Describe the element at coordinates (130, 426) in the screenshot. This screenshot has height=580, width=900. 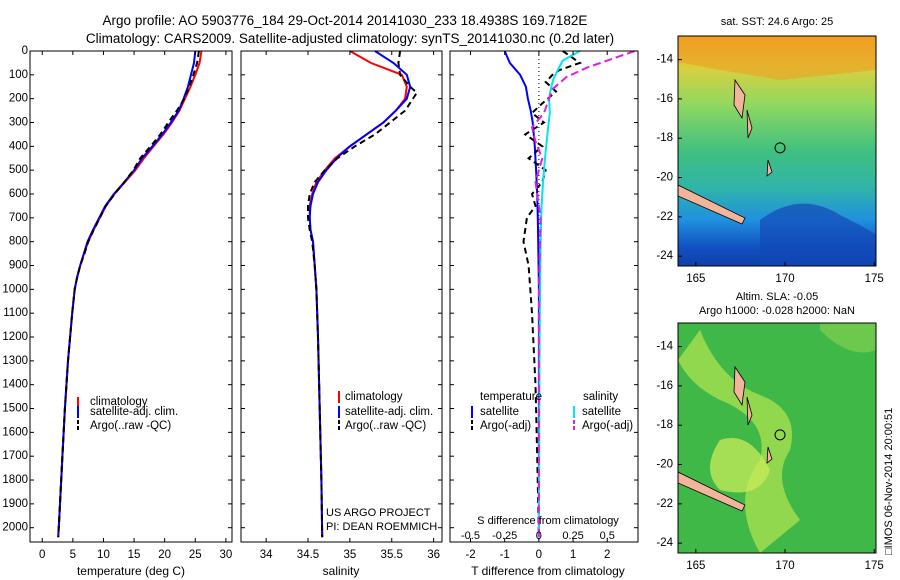
I see `legend-argo: Argo(..raw -QC)` at that location.